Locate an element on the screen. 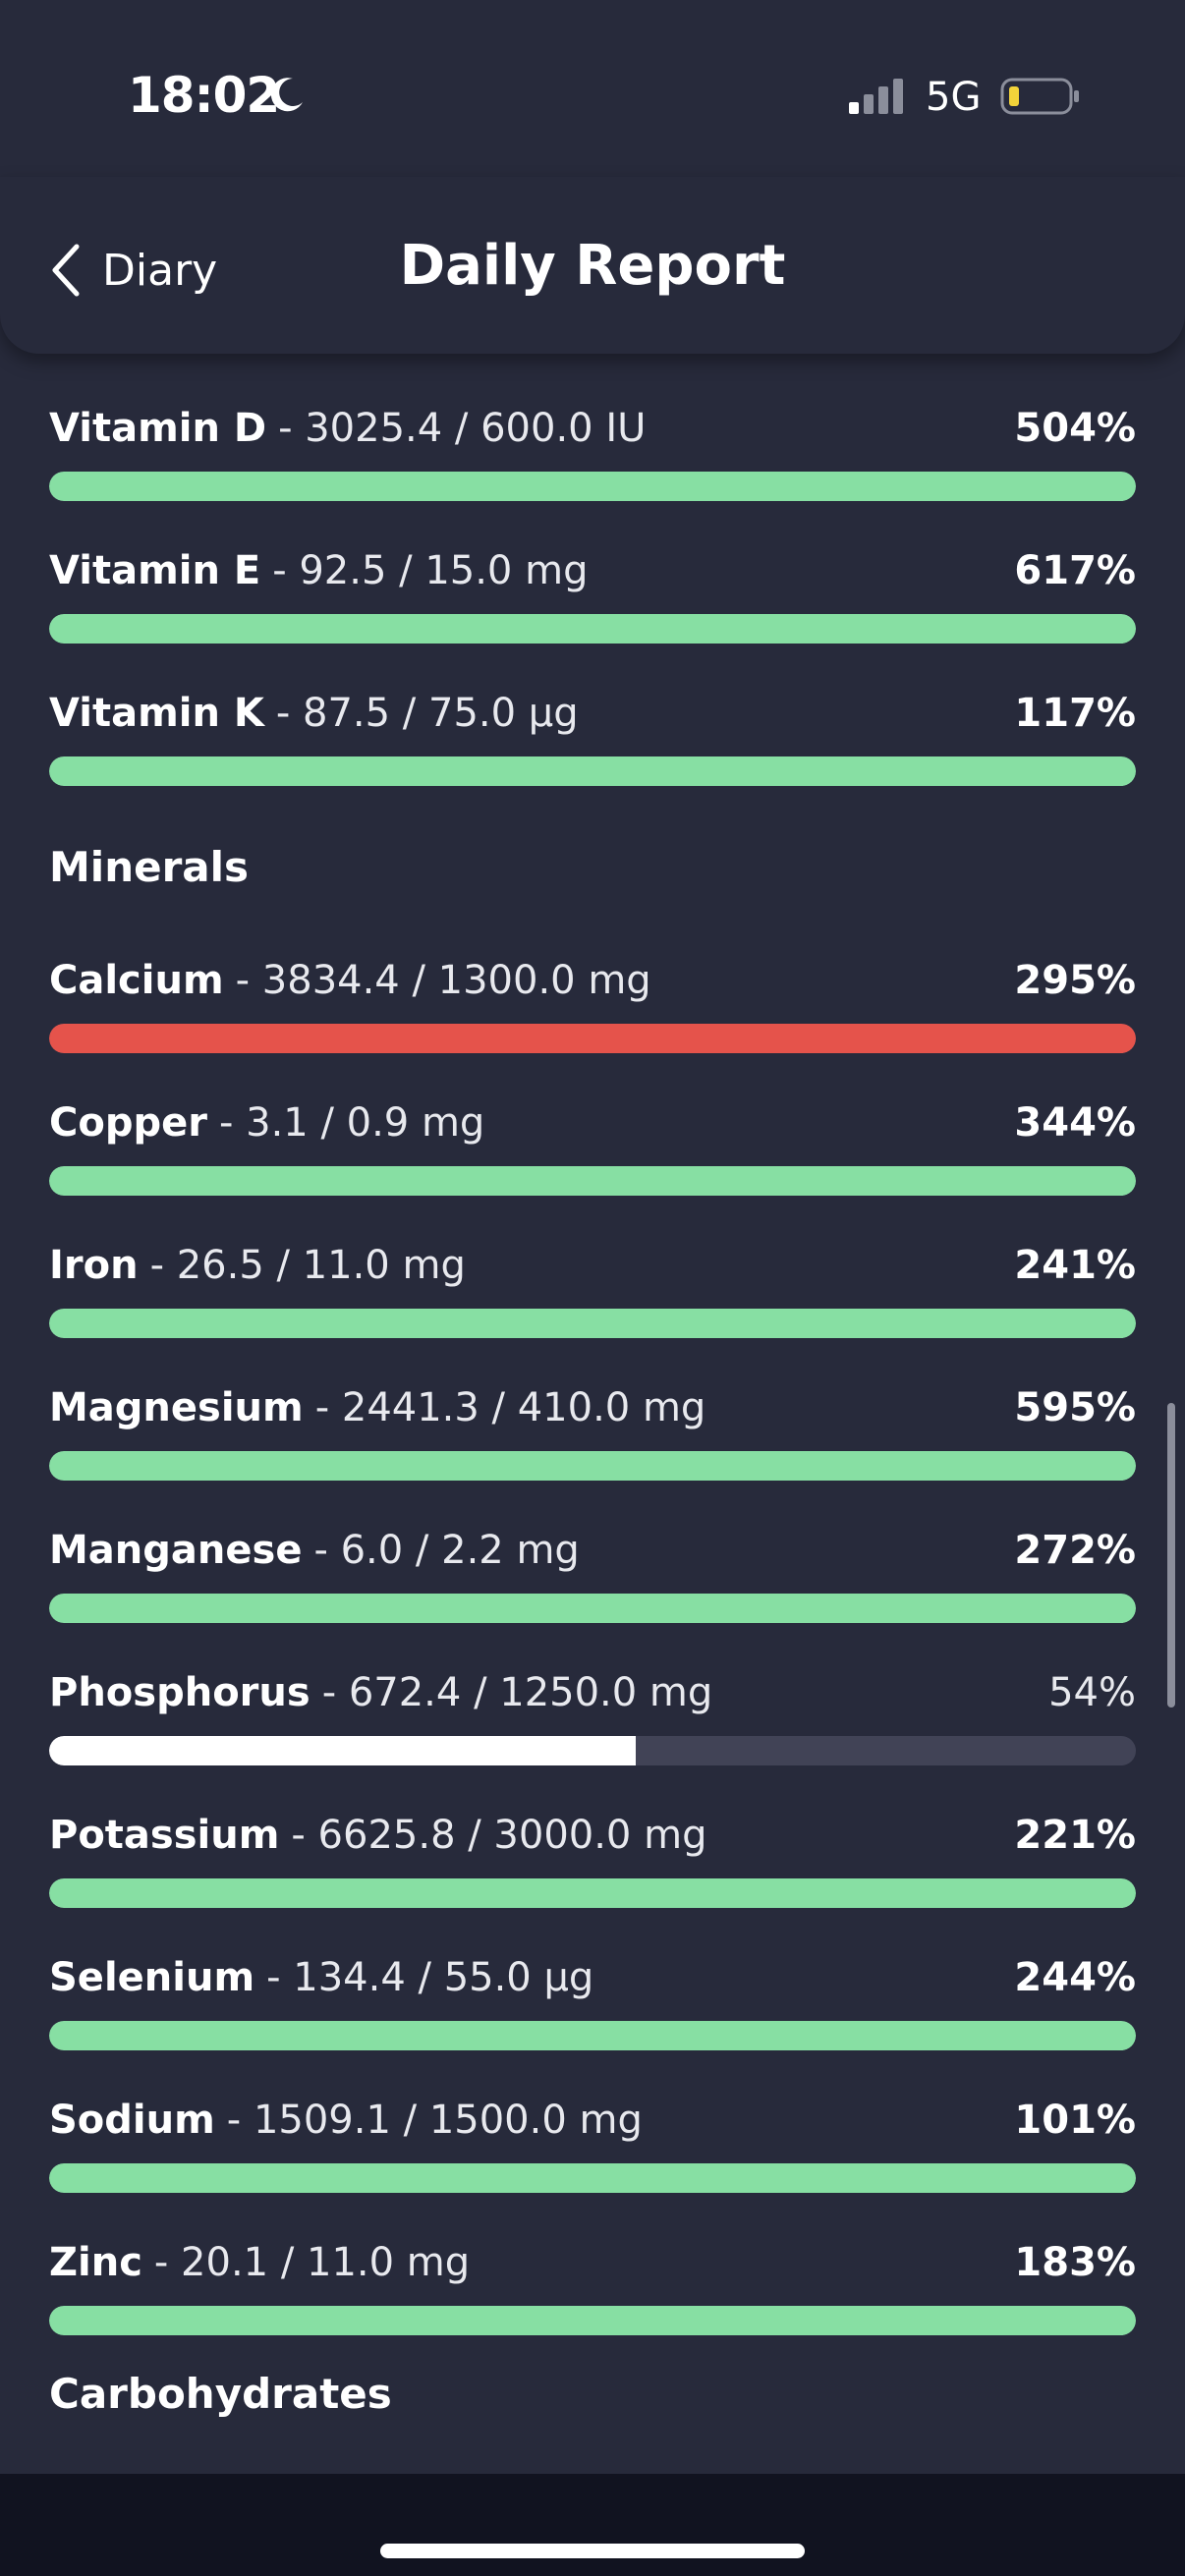 This screenshot has height=2576, width=1185. nutrient-amount: - 2441.3 / 410.0 mg is located at coordinates (510, 1407).